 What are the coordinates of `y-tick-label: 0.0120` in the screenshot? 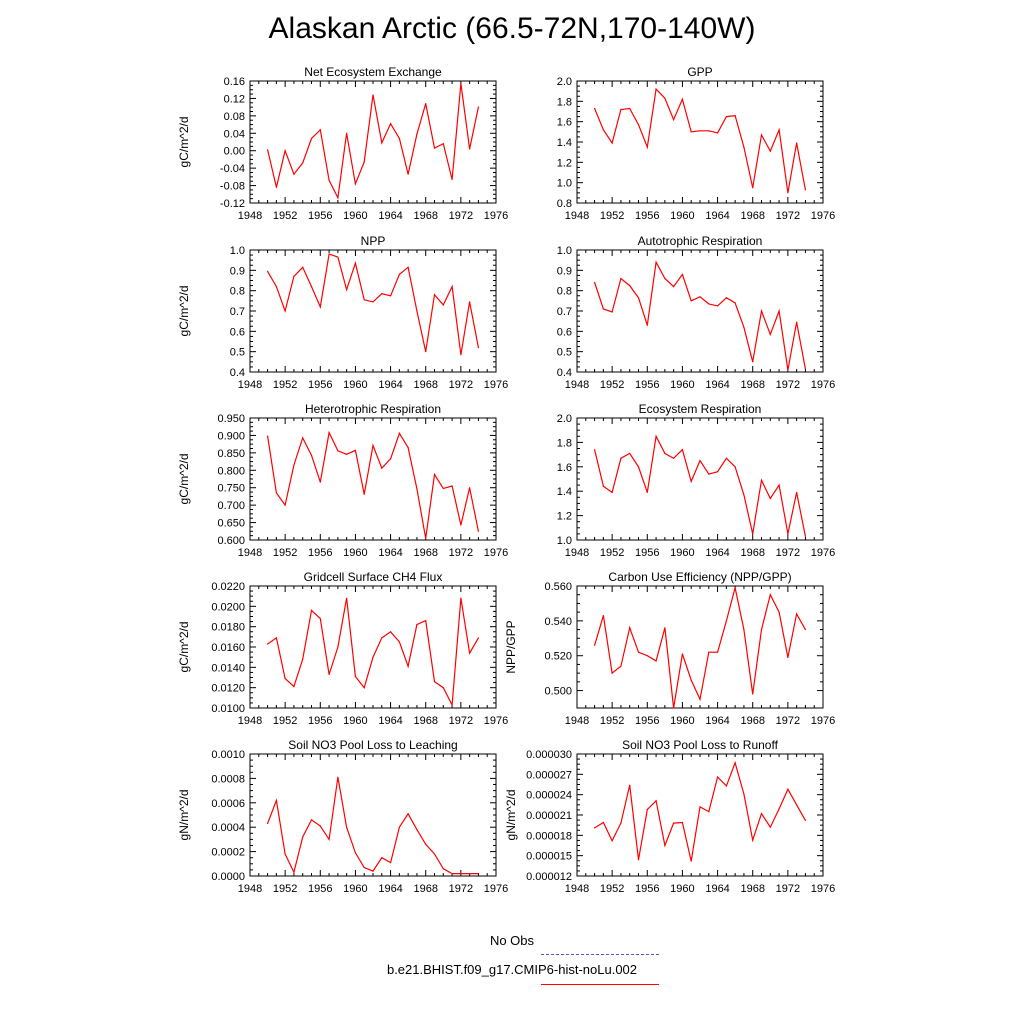 It's located at (228, 689).